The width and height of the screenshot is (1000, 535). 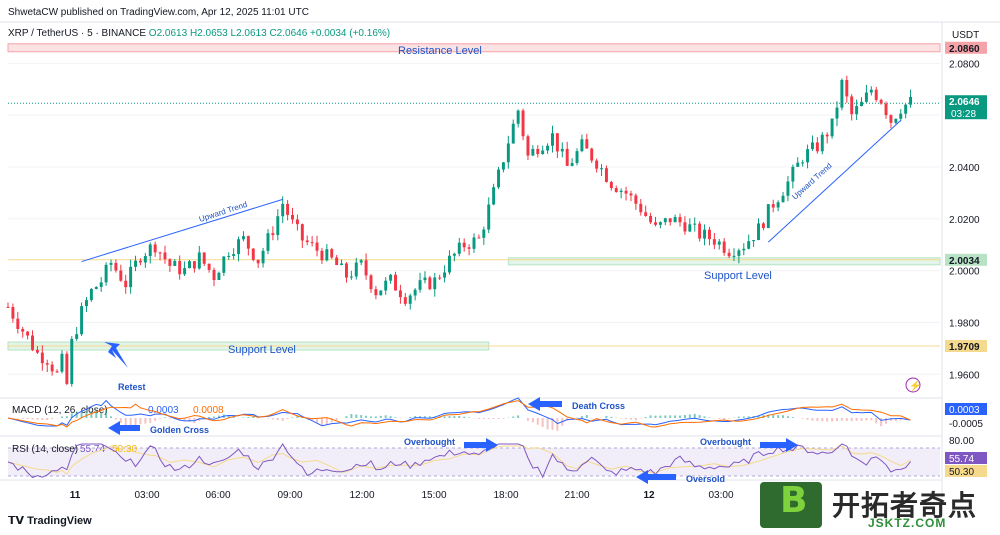 What do you see at coordinates (791, 505) in the screenshot?
I see `watermark-logo-icon` at bounding box center [791, 505].